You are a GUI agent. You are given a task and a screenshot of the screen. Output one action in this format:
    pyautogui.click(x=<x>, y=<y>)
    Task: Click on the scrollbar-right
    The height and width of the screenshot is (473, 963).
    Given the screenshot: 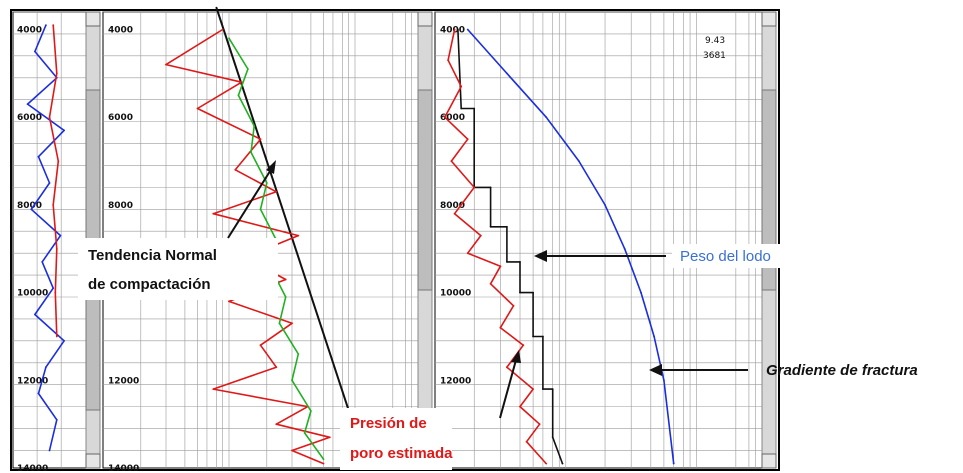 What is the action you would take?
    pyautogui.click(x=769, y=240)
    